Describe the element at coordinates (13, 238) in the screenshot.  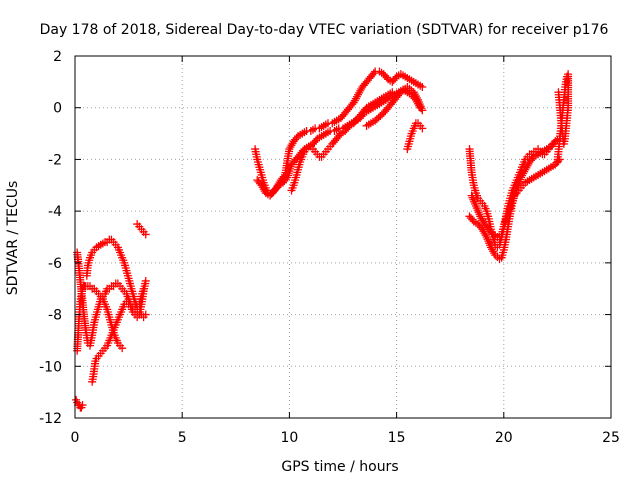
I see `y-axis-title: SDTVAR / TECUs` at that location.